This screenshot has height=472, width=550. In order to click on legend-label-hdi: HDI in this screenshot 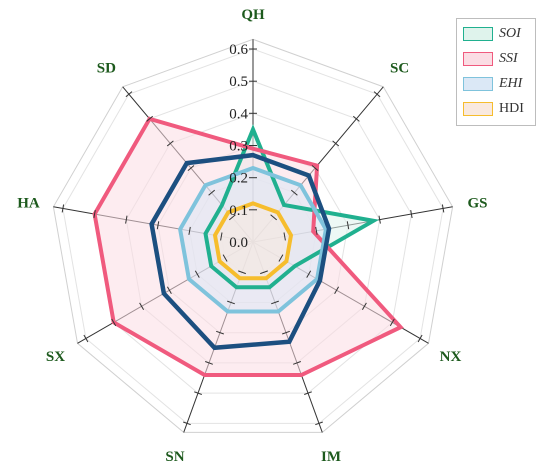, I will do `click(511, 108)`.